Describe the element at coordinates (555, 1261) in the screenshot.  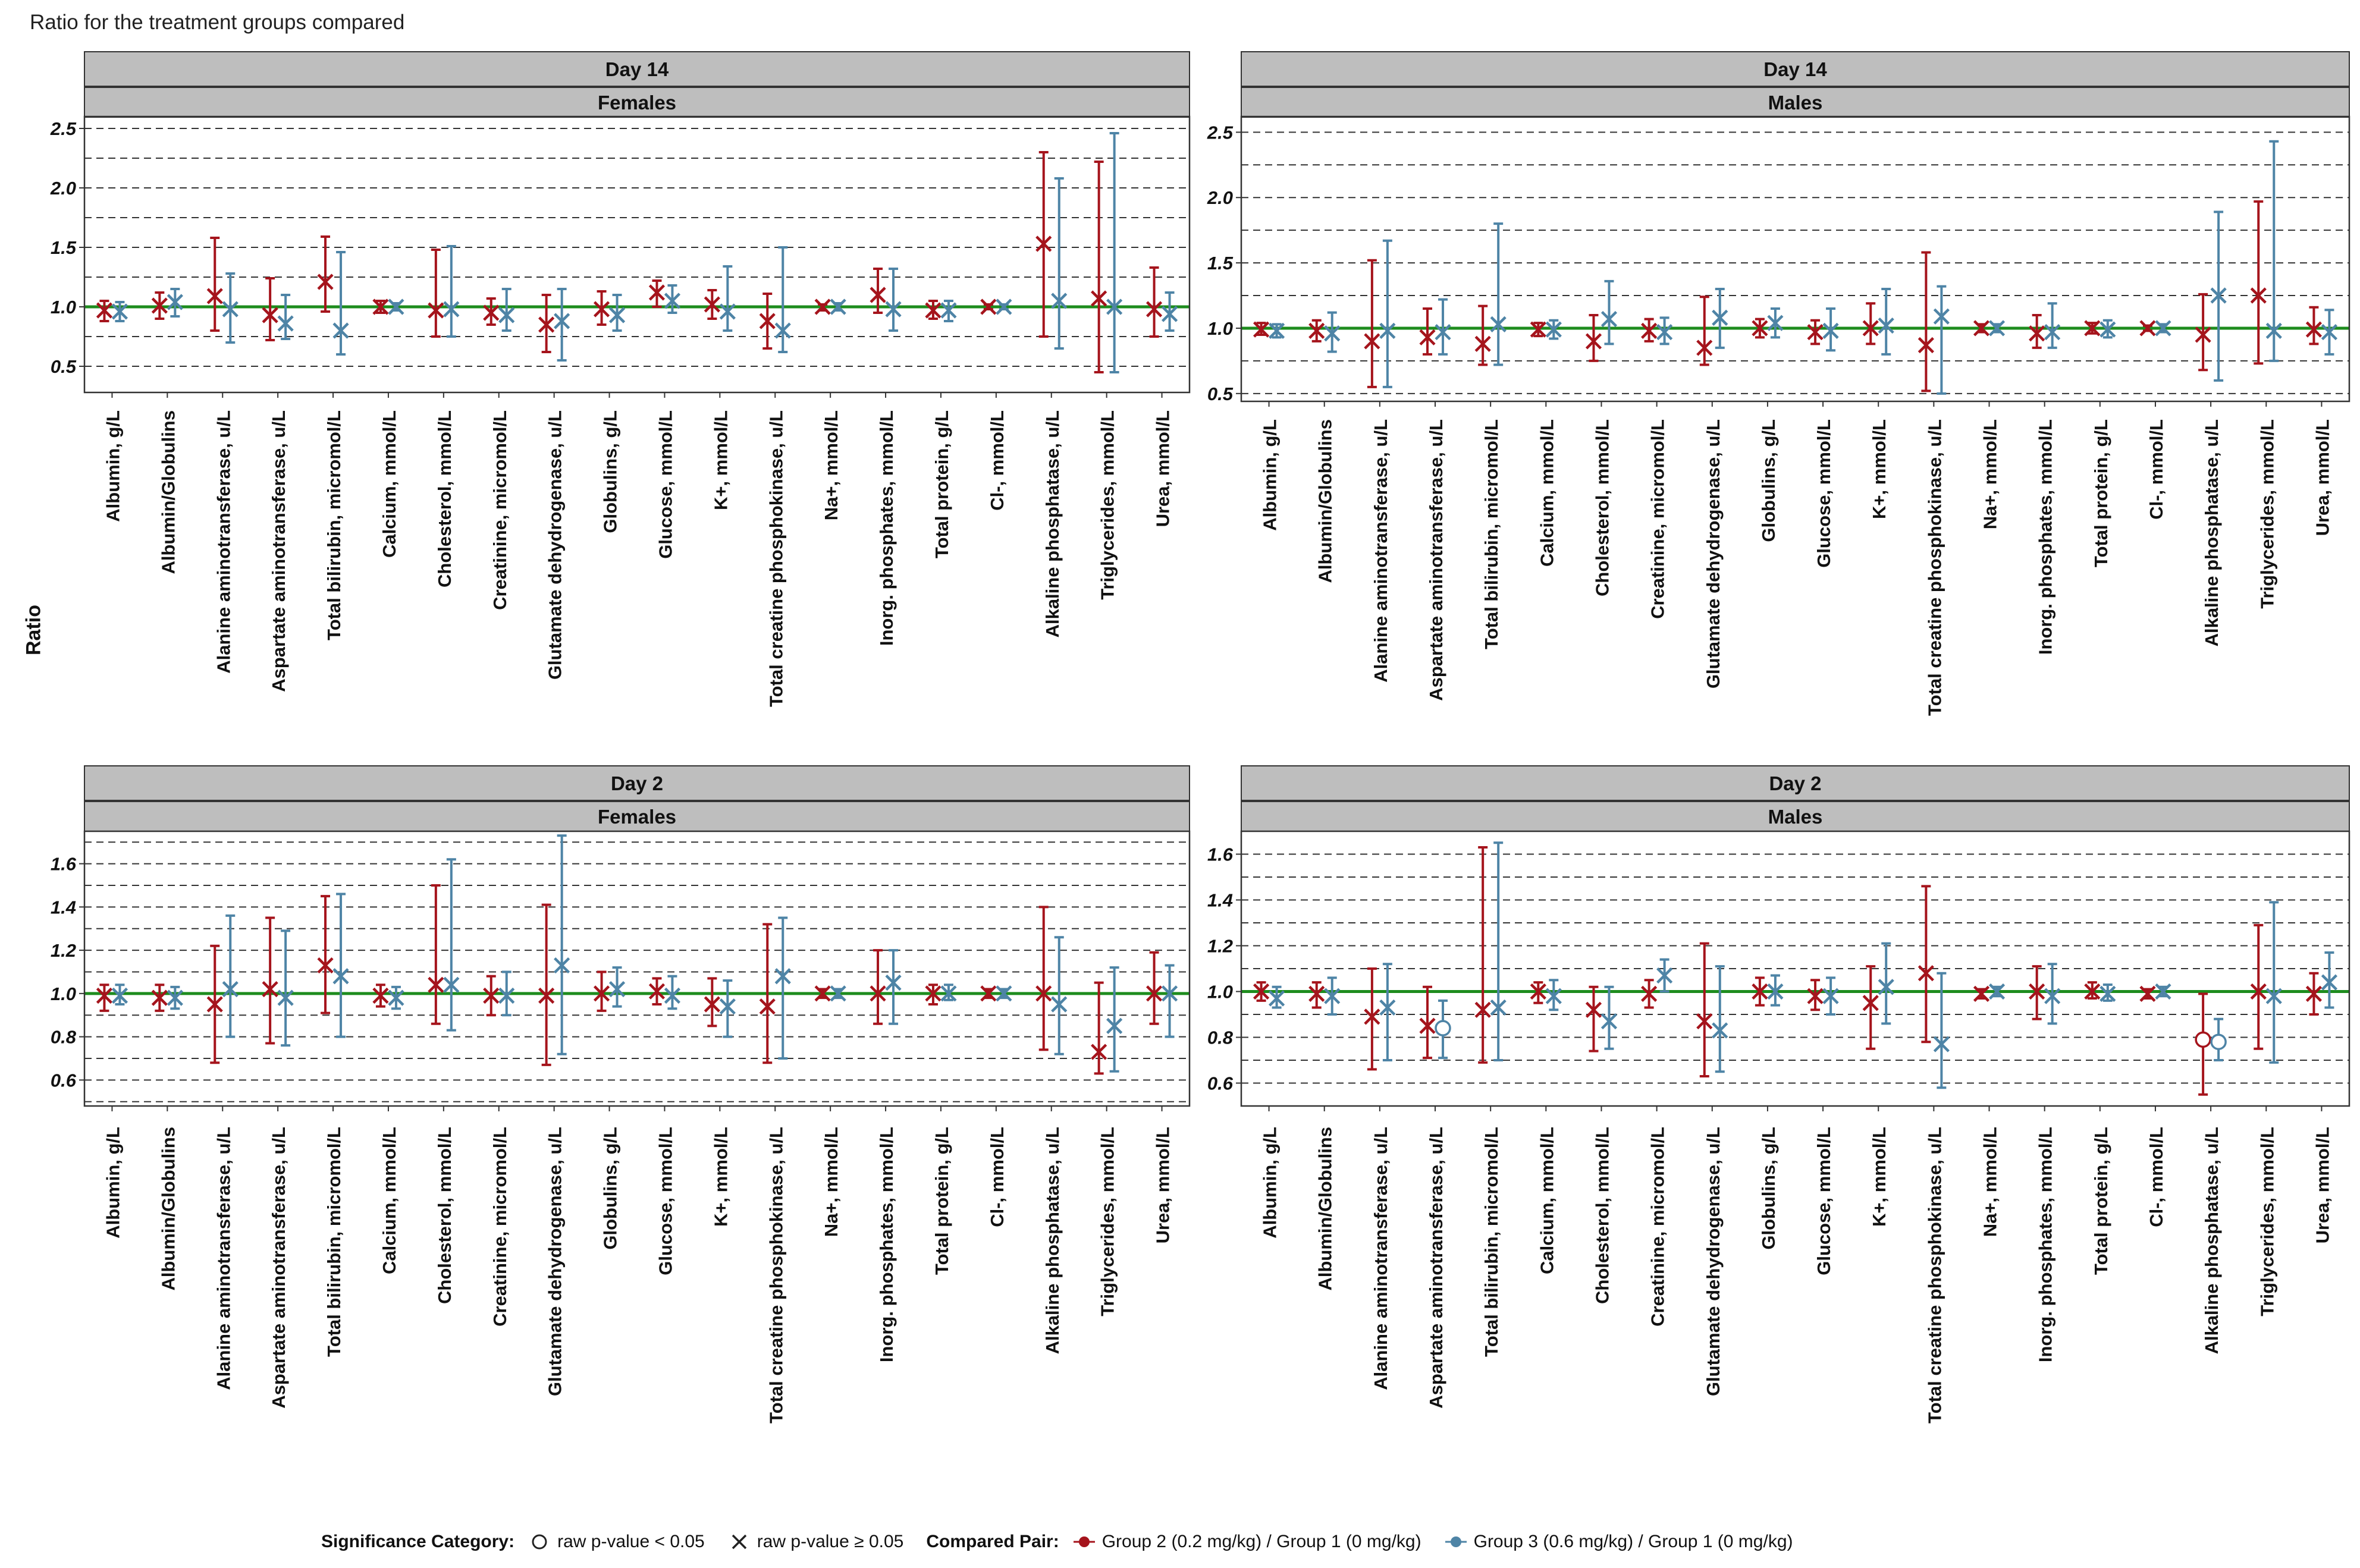
I see `x-tick-label: Glutamate dehydrogenase, u/L` at that location.